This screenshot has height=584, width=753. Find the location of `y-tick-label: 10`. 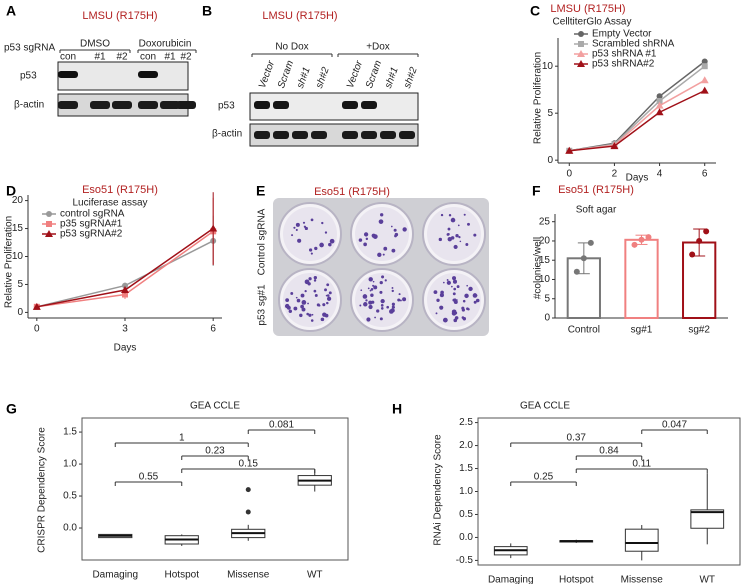

y-tick-label: 10 is located at coordinates (548, 66).